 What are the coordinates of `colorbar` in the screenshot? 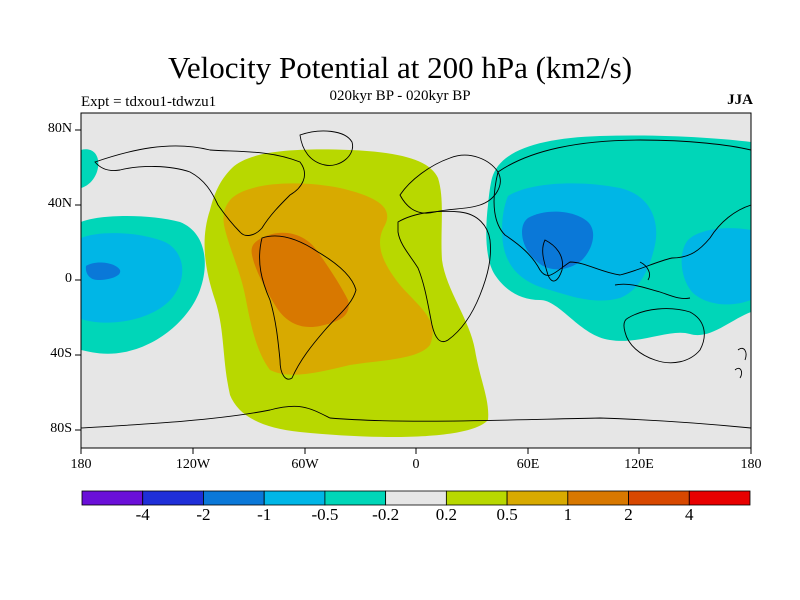 It's located at (416, 498).